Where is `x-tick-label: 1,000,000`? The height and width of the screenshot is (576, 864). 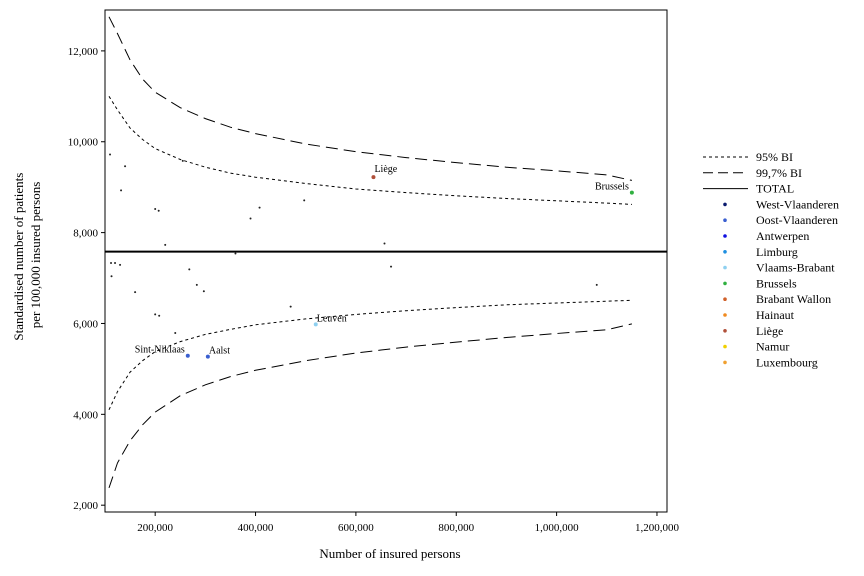
x-tick-label: 1,000,000 is located at coordinates (557, 528).